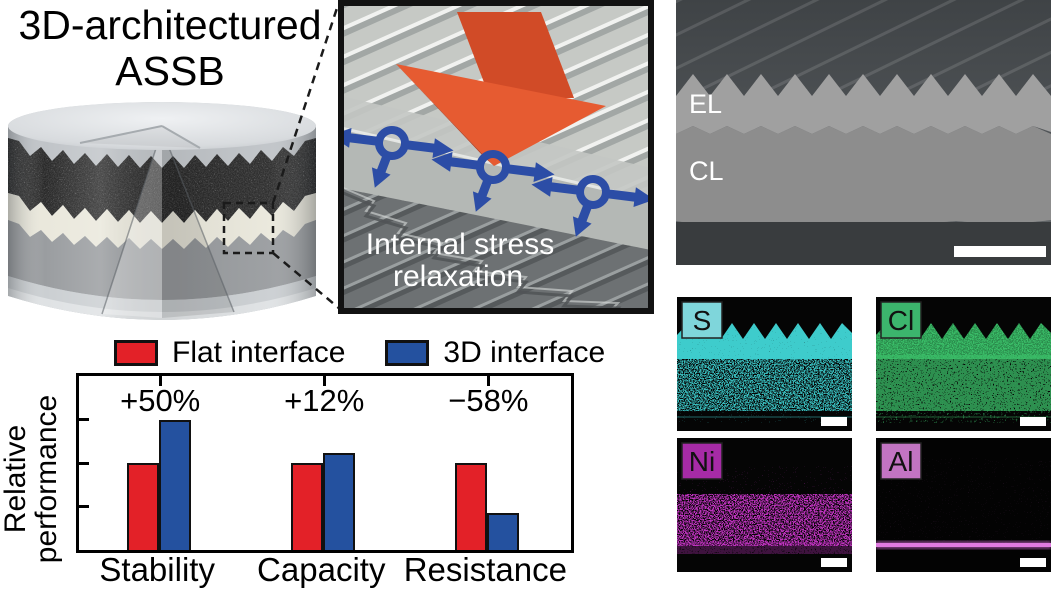 This screenshot has height=595, width=1054. I want to click on eds-al-label: Al, so click(901, 461).